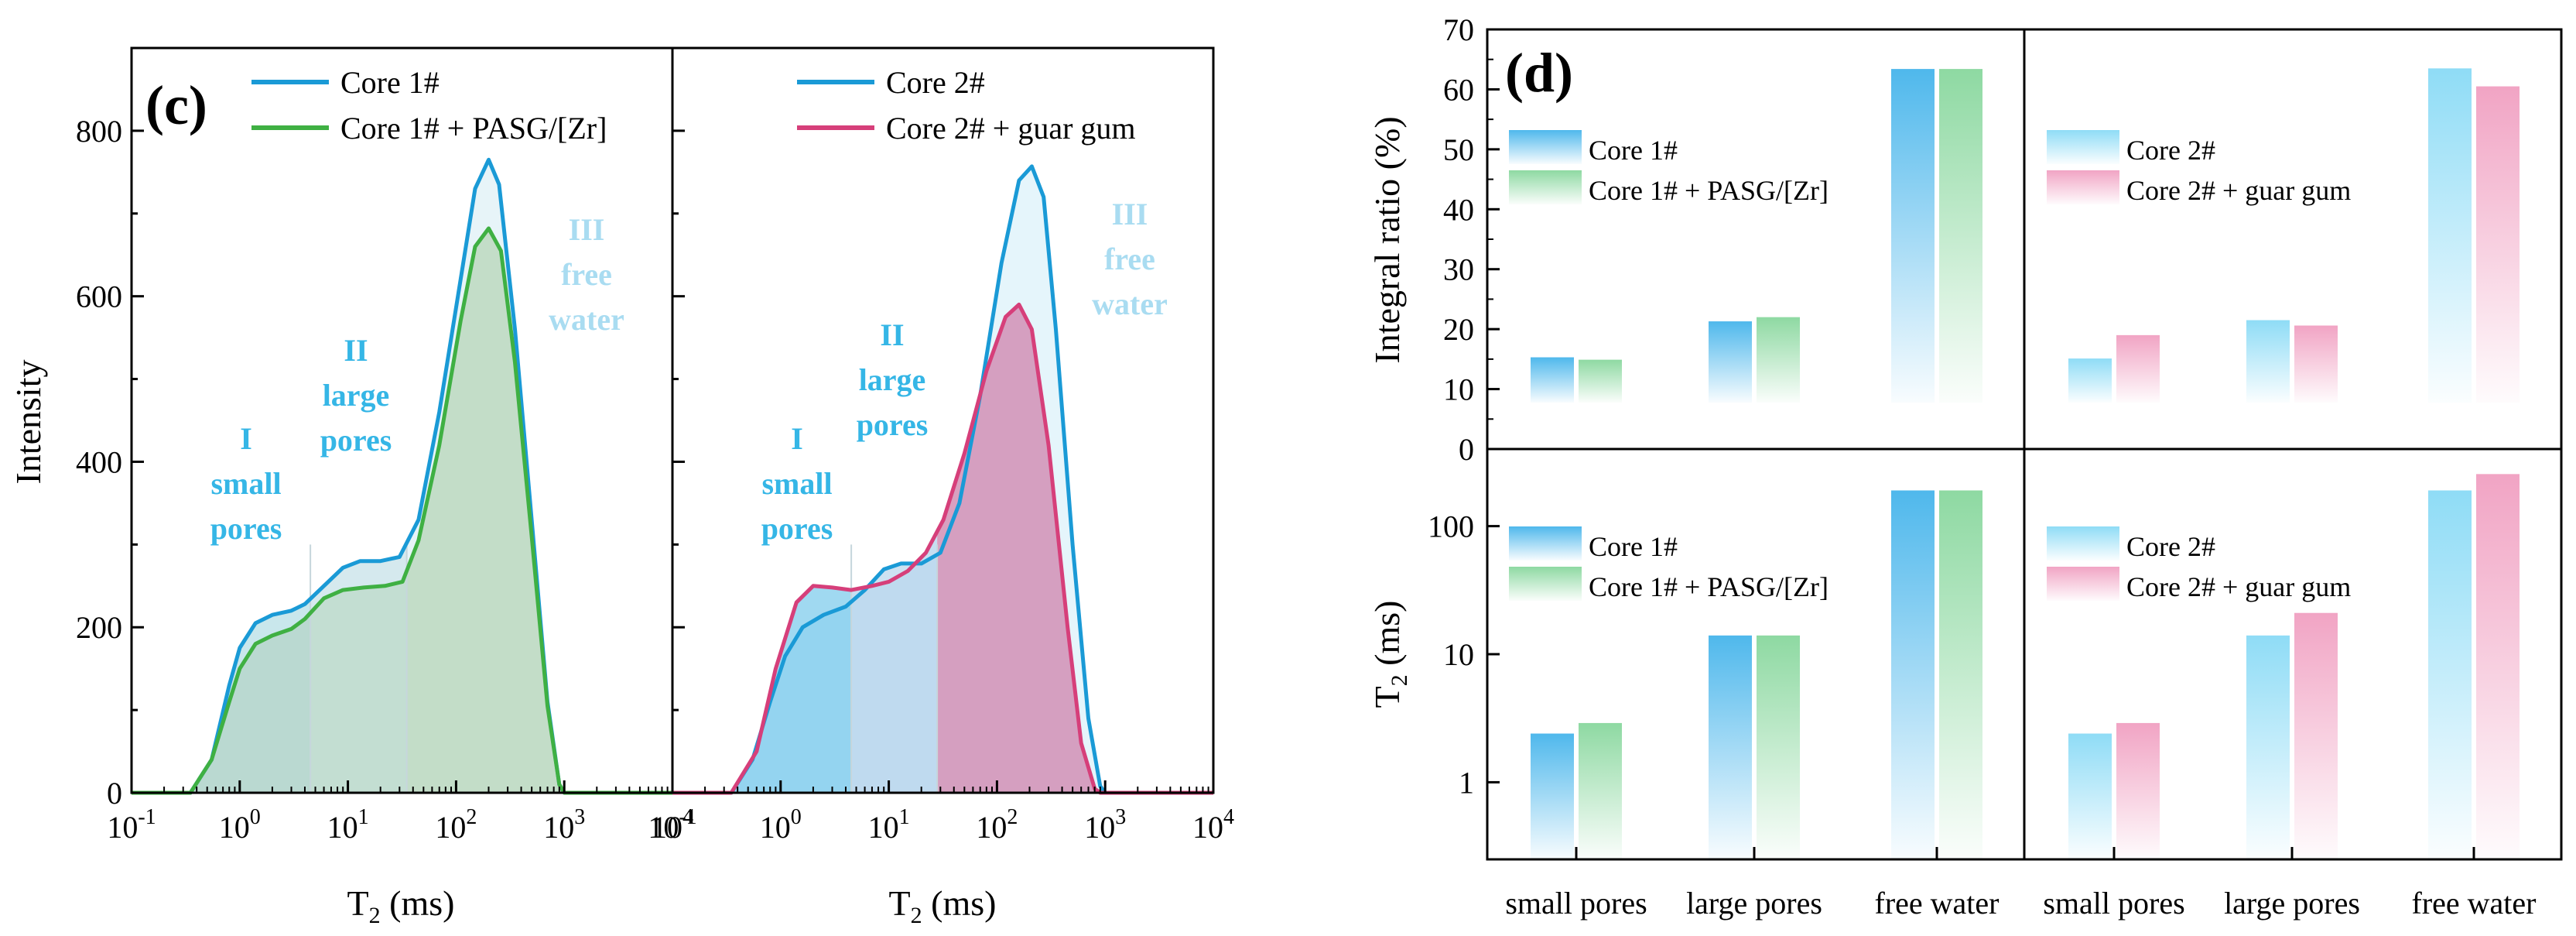 The height and width of the screenshot is (936, 2576). I want to click on bar-ratio-core2-s0-c0, so click(2090, 380).